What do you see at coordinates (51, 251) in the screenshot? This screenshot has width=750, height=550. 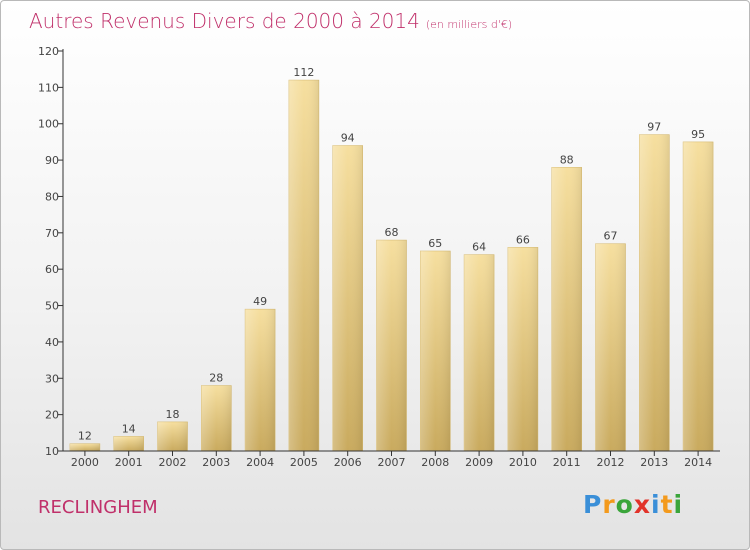 I see `y-axis: 10 20 30 40 50 60 70 80 90 100 110 120` at bounding box center [51, 251].